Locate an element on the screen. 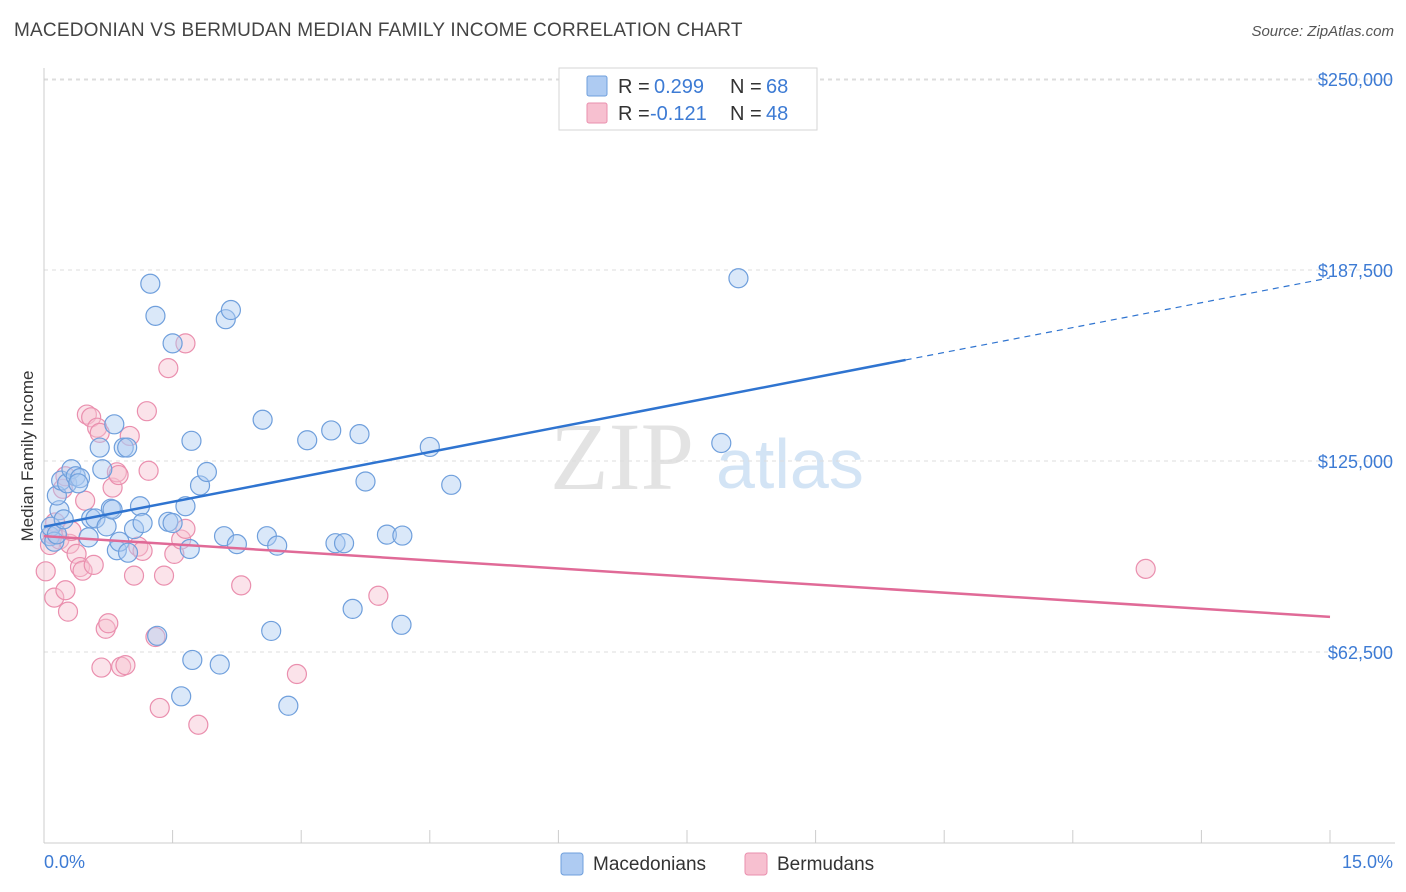  legend-n-value-1: 68 is located at coordinates (777, 87).